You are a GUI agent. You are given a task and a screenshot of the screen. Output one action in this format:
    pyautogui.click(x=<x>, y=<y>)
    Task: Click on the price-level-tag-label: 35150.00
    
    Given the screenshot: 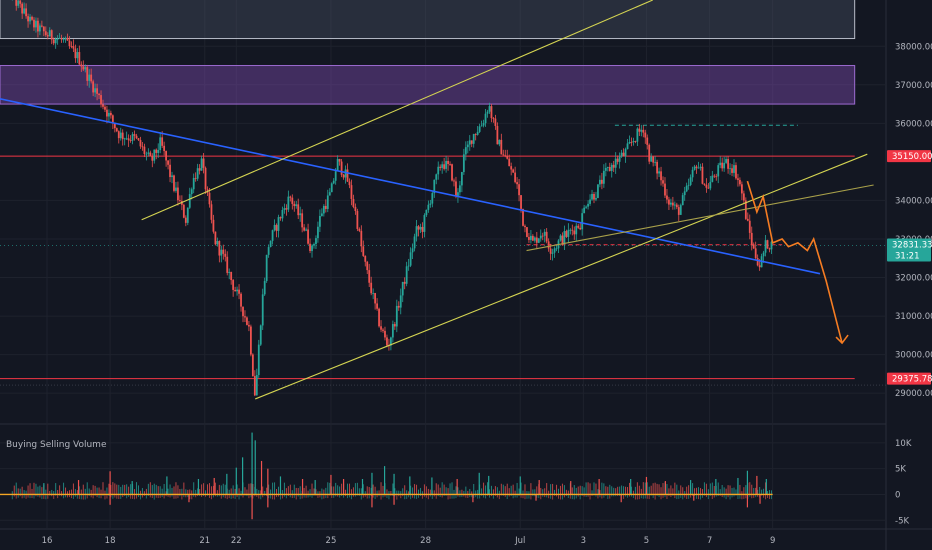 What is the action you would take?
    pyautogui.click(x=912, y=157)
    